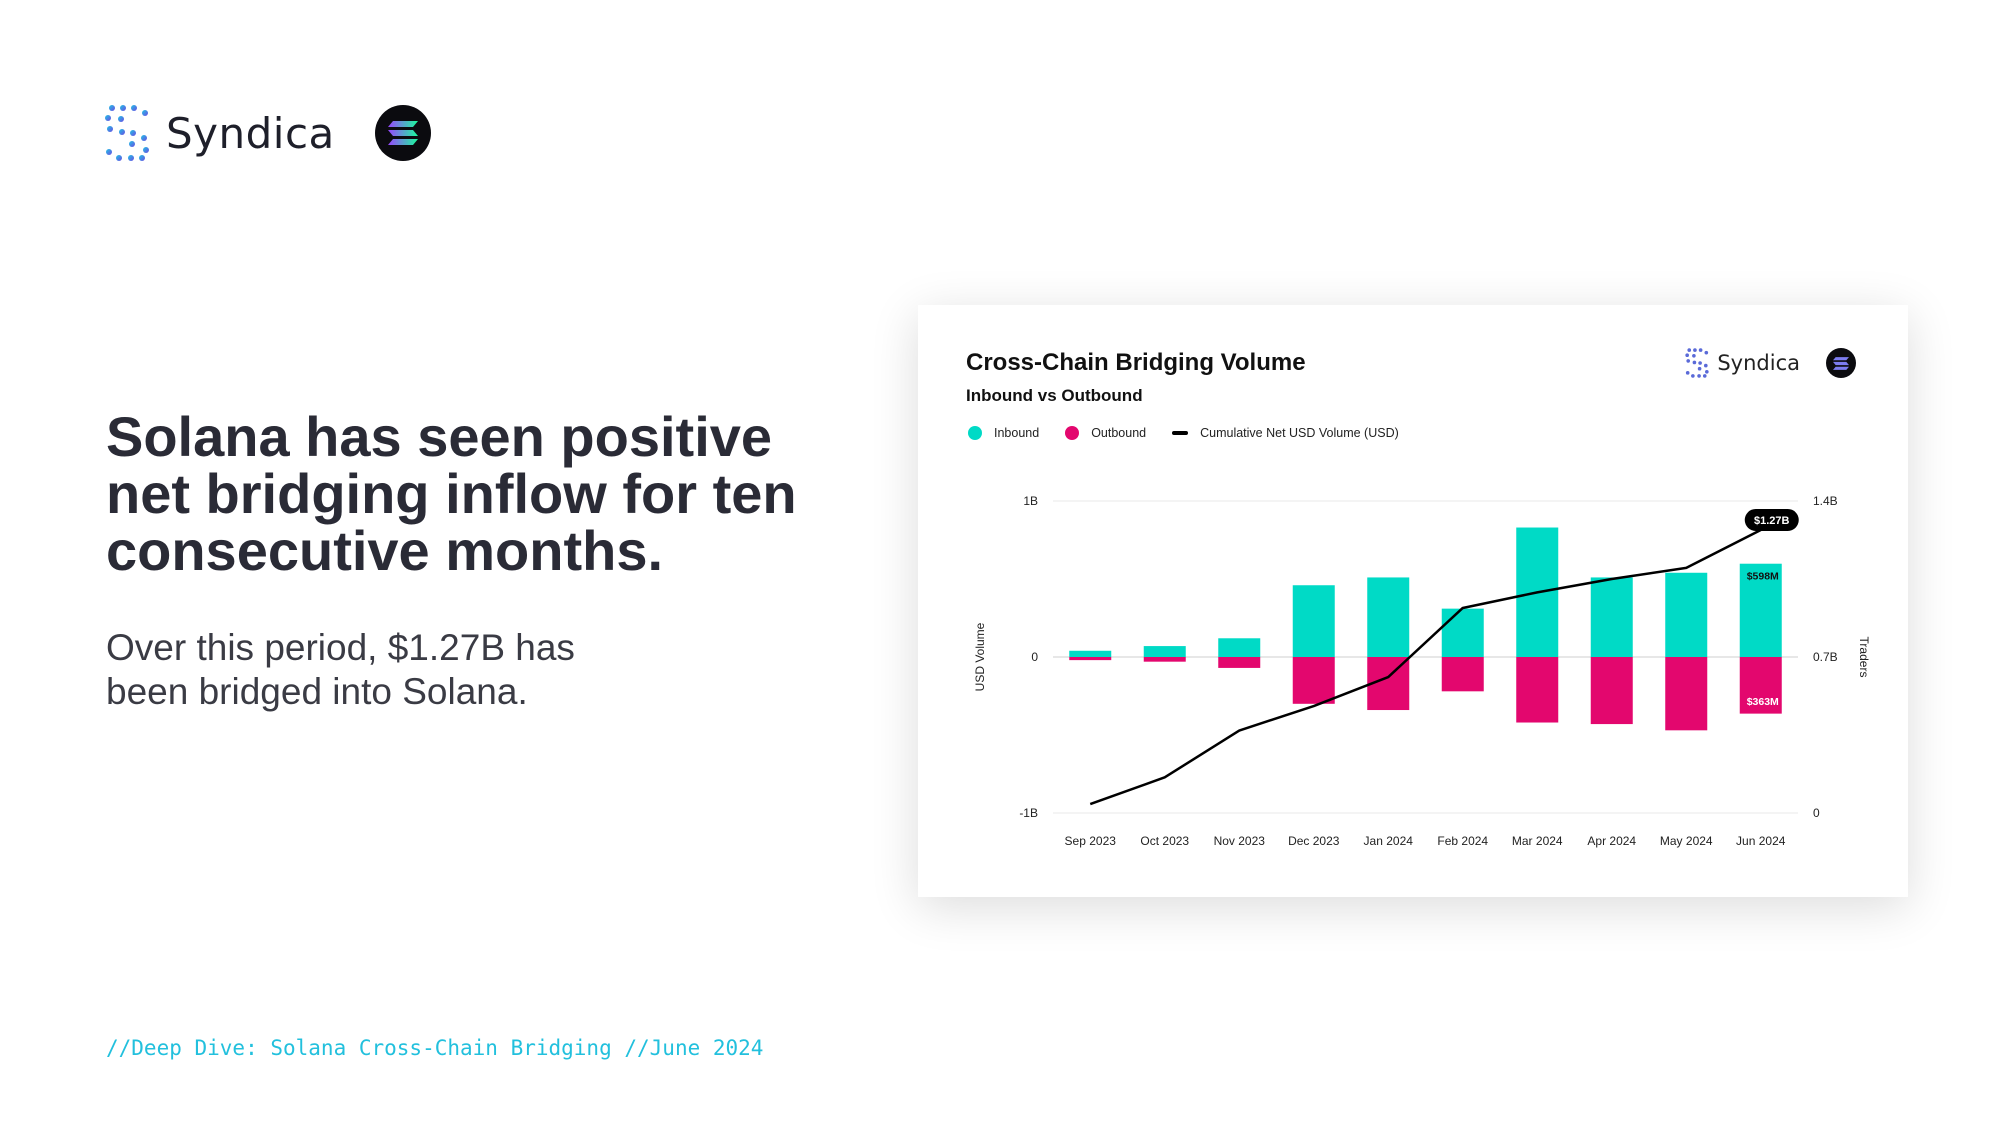 Image resolution: width=2000 pixels, height=1125 pixels. I want to click on legend-label-cumulative: Cumulative Net USD Volume (USD), so click(1299, 433).